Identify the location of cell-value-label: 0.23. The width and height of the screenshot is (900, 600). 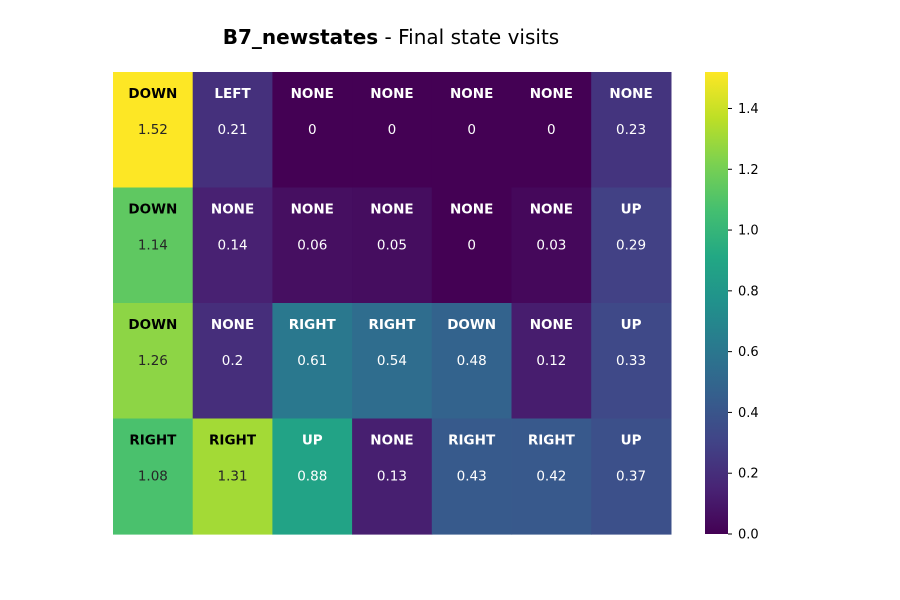
(631, 130).